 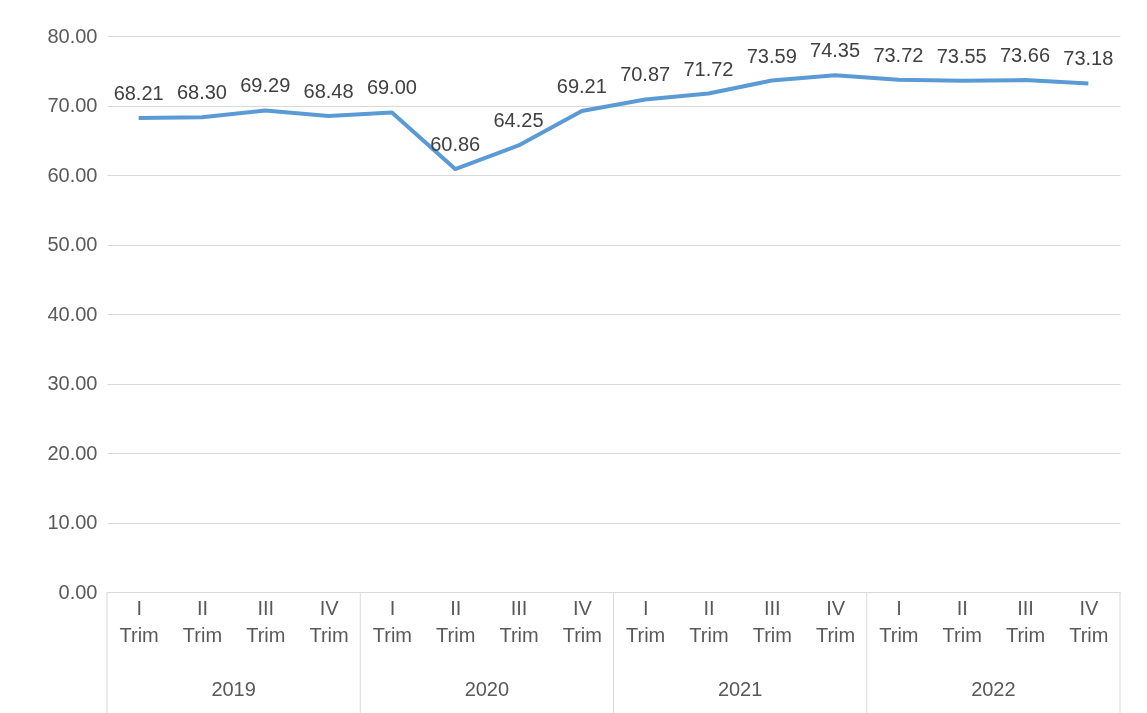 What do you see at coordinates (138, 92) in the screenshot?
I see `data-label: 68.21` at bounding box center [138, 92].